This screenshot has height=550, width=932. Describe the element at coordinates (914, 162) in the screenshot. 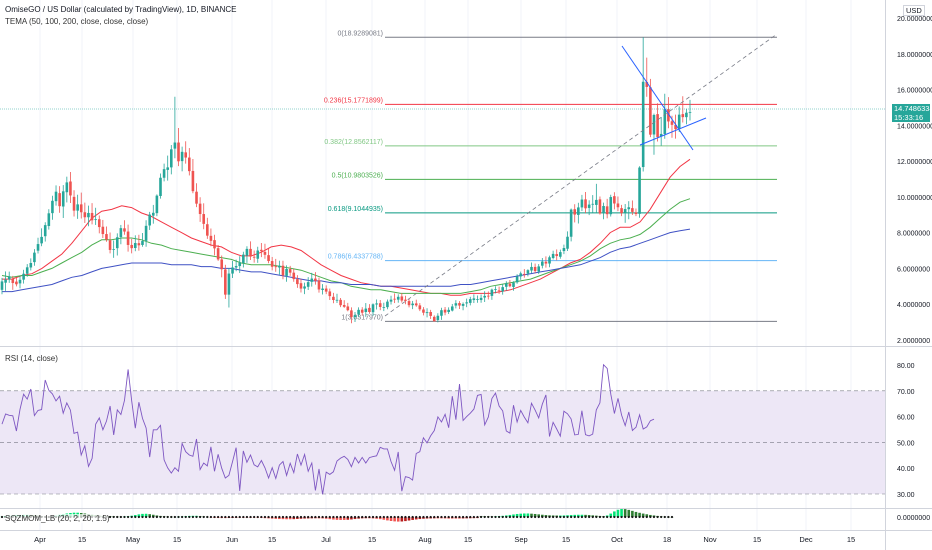

I see `price-tick-label: 12.0000000` at that location.